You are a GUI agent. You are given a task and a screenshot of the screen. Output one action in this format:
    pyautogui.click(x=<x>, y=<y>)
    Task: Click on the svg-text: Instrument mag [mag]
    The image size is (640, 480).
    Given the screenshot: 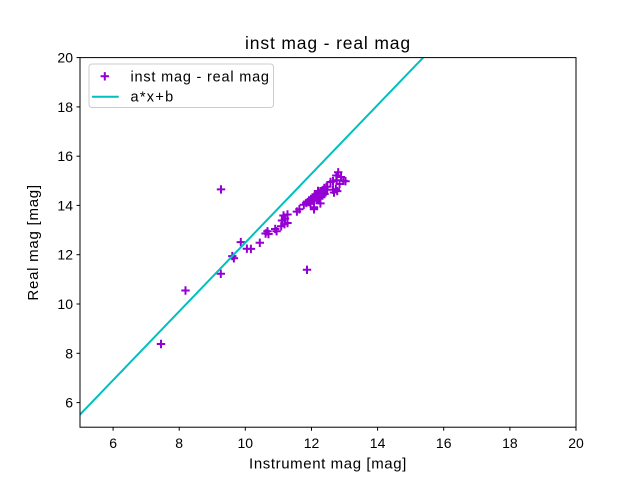 What is the action you would take?
    pyautogui.click(x=328, y=464)
    